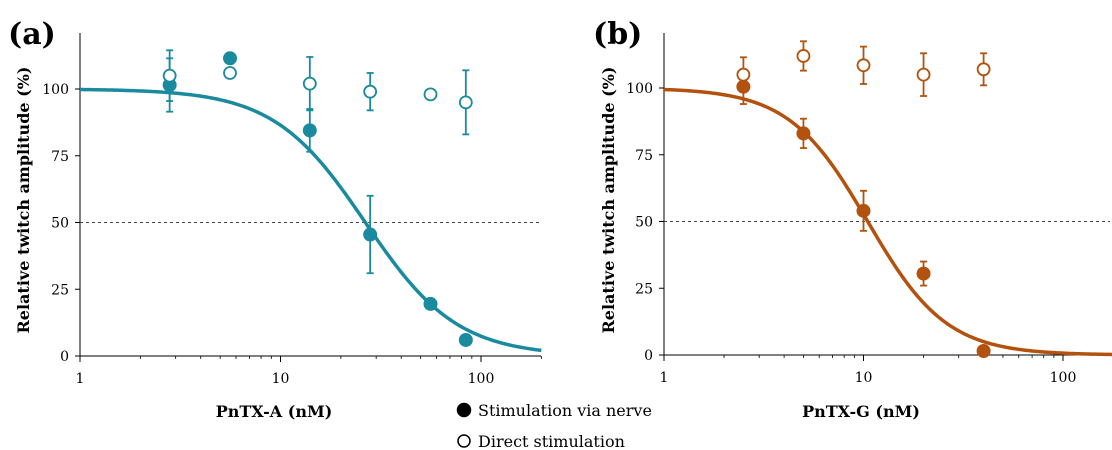 The width and height of the screenshot is (1112, 450). What do you see at coordinates (617, 34) in the screenshot?
I see `panel-label-b: (b)` at bounding box center [617, 34].